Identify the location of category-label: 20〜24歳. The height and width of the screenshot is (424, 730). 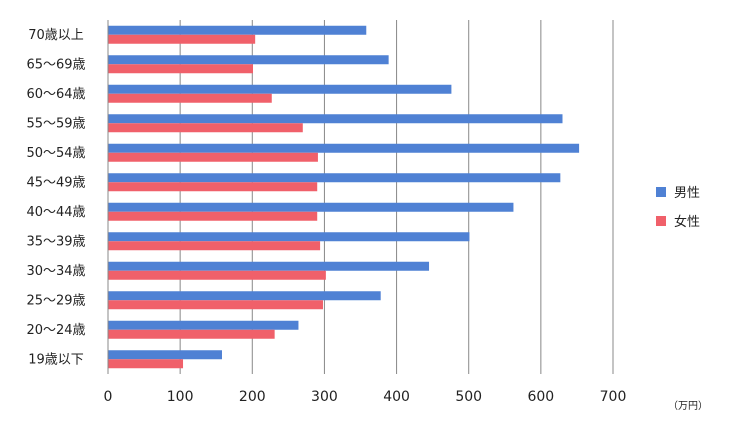
(55, 330).